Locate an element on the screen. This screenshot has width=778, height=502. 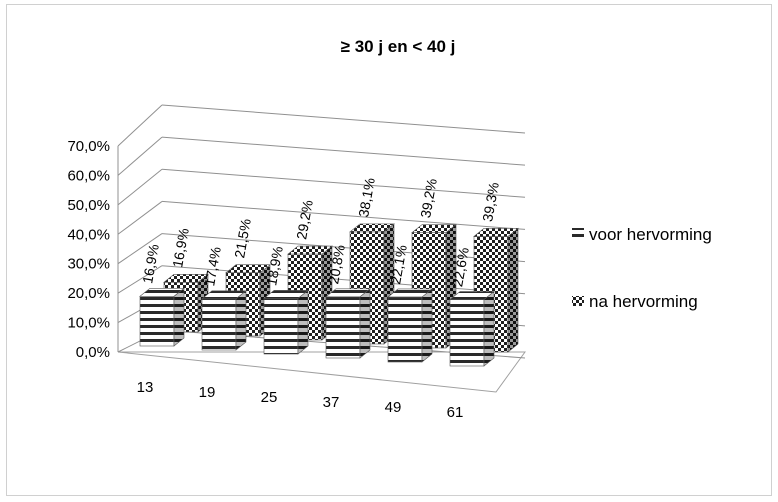
y-tick-label: 70,0% is located at coordinates (88, 146).